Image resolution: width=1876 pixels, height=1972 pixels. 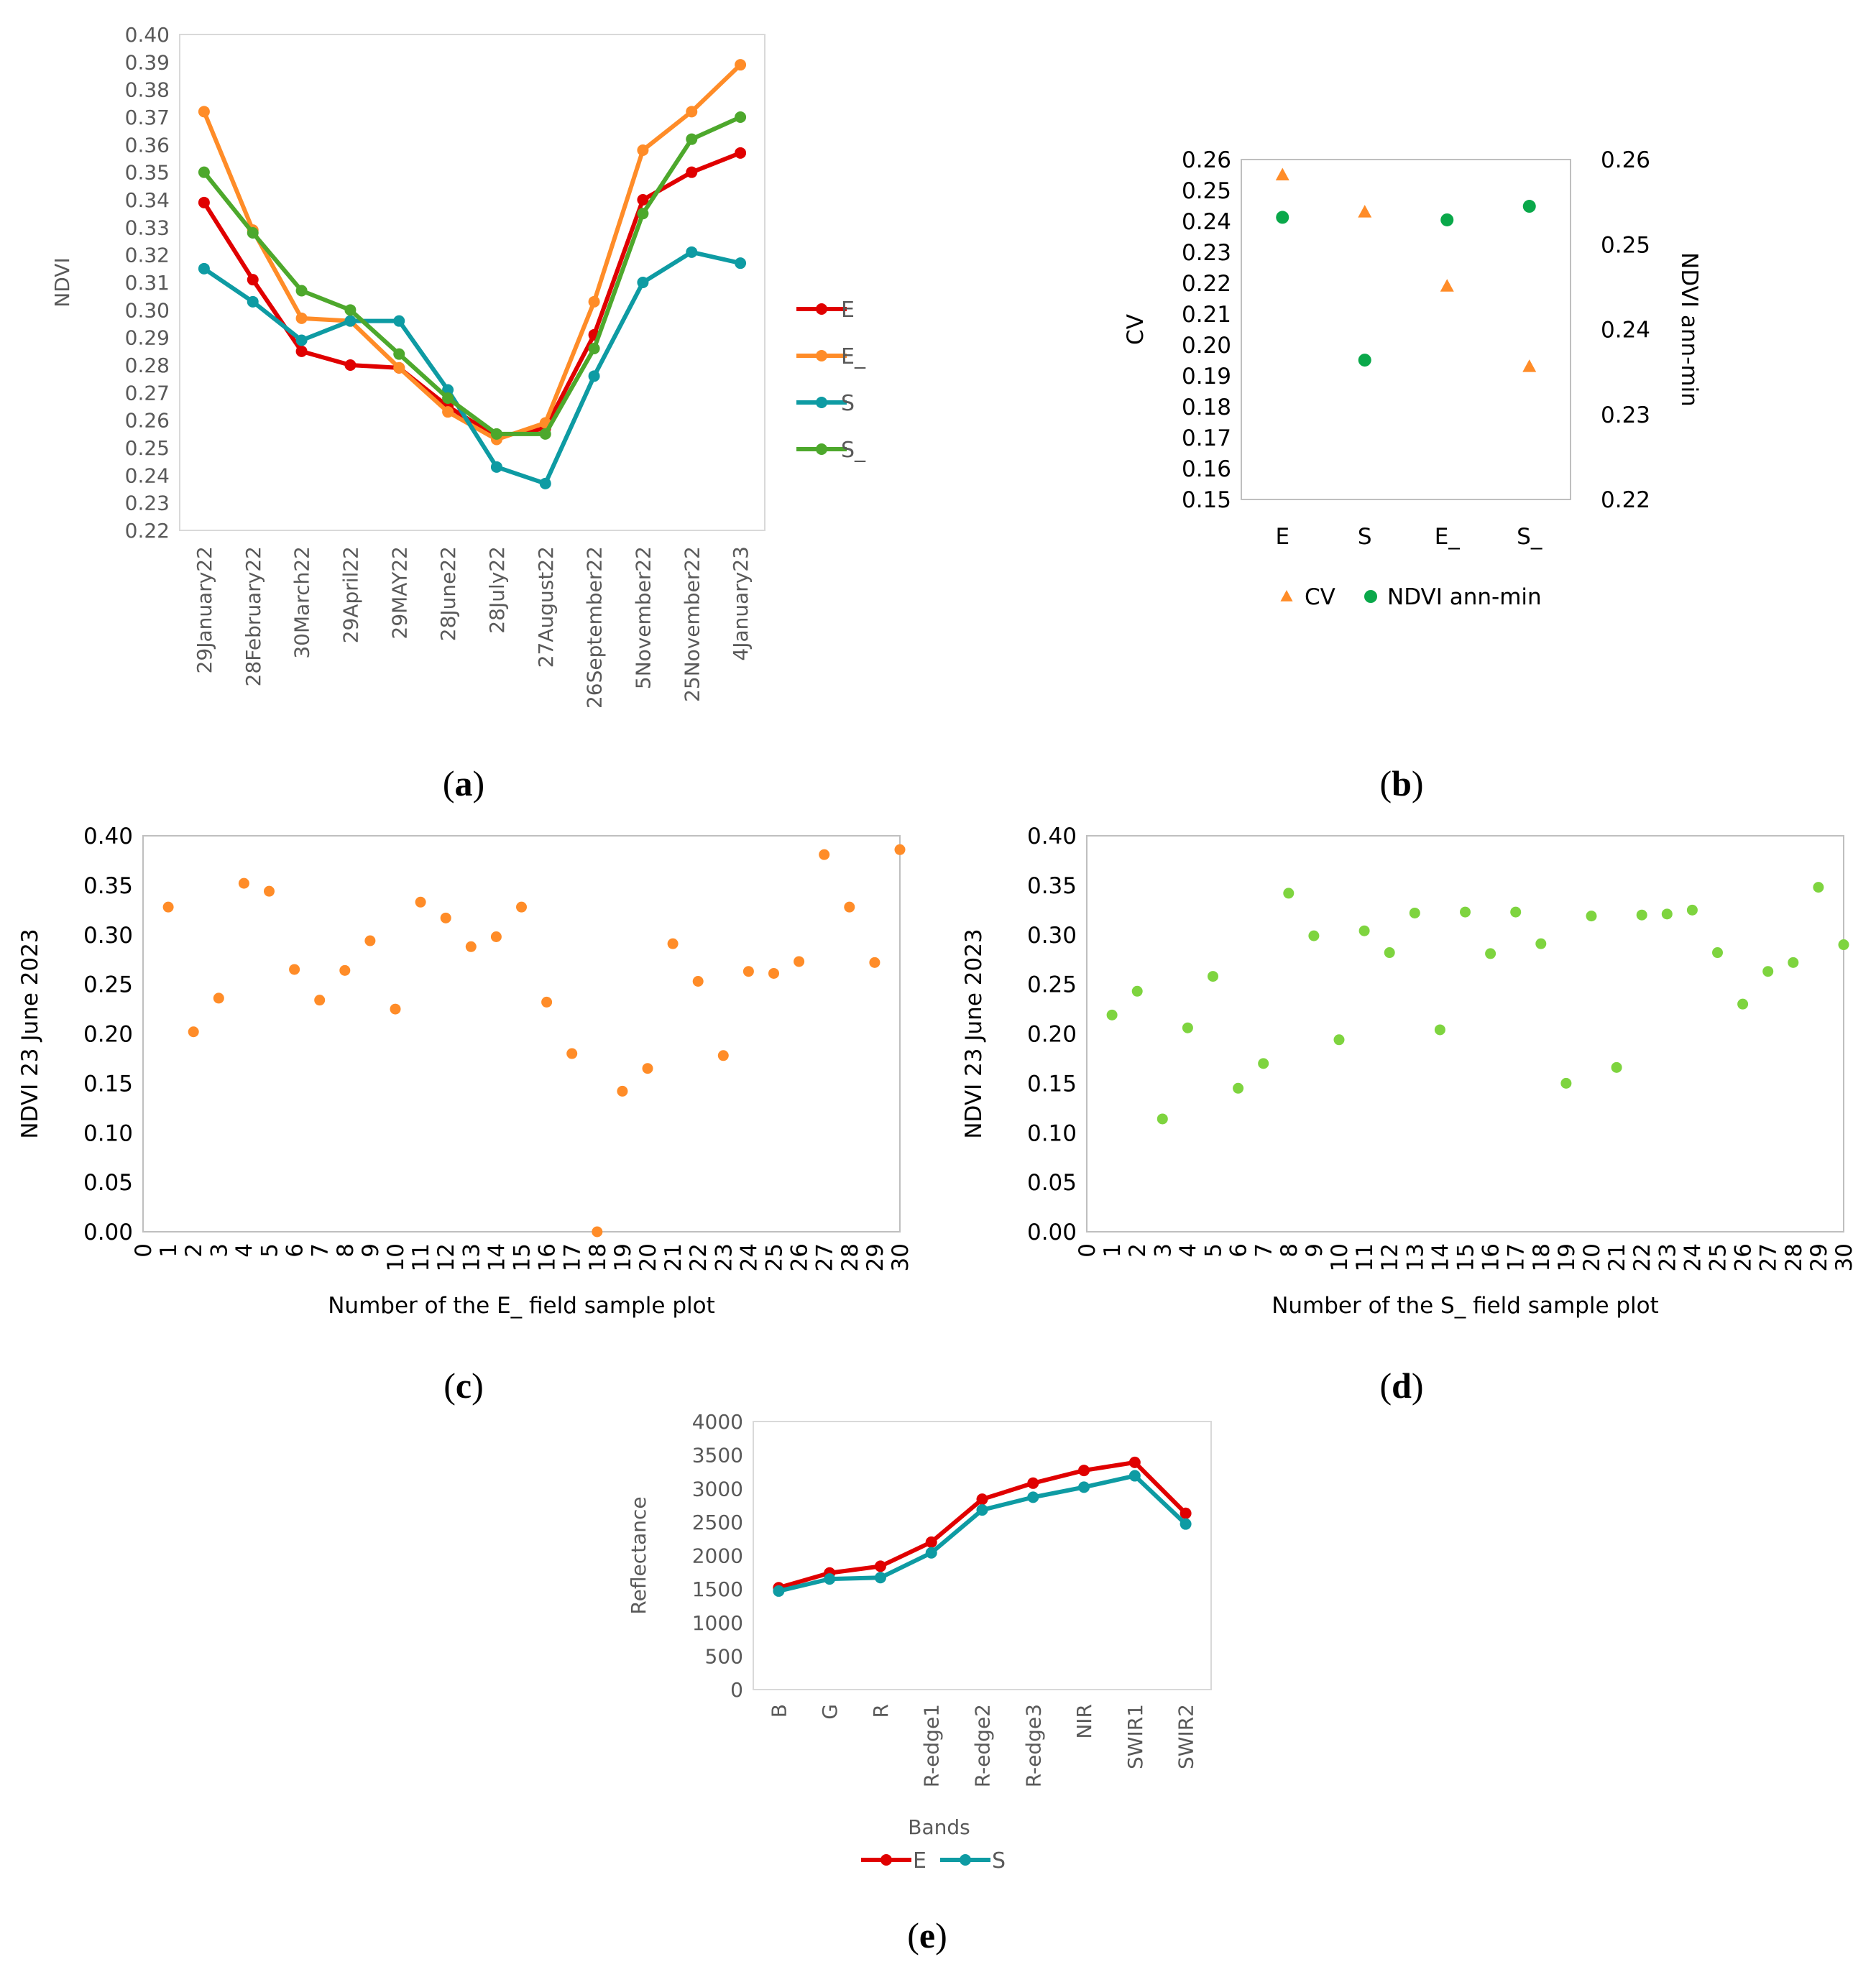 I want to click on chart-a-series-line-S, so click(x=472, y=368).